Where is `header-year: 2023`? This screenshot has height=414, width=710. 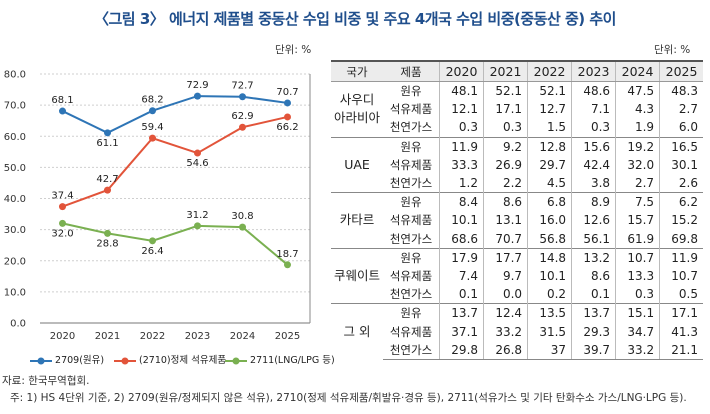
header-year: 2023 is located at coordinates (593, 71).